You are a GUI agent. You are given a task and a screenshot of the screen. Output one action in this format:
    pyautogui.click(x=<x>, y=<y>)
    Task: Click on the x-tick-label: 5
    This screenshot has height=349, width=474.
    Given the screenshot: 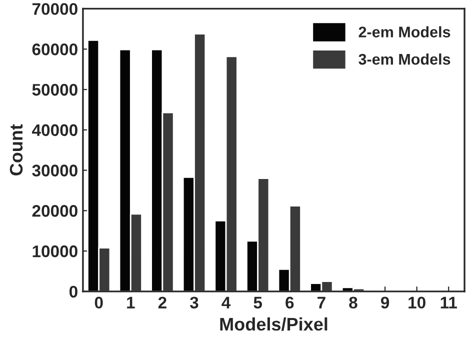 What is the action you would take?
    pyautogui.click(x=258, y=302)
    